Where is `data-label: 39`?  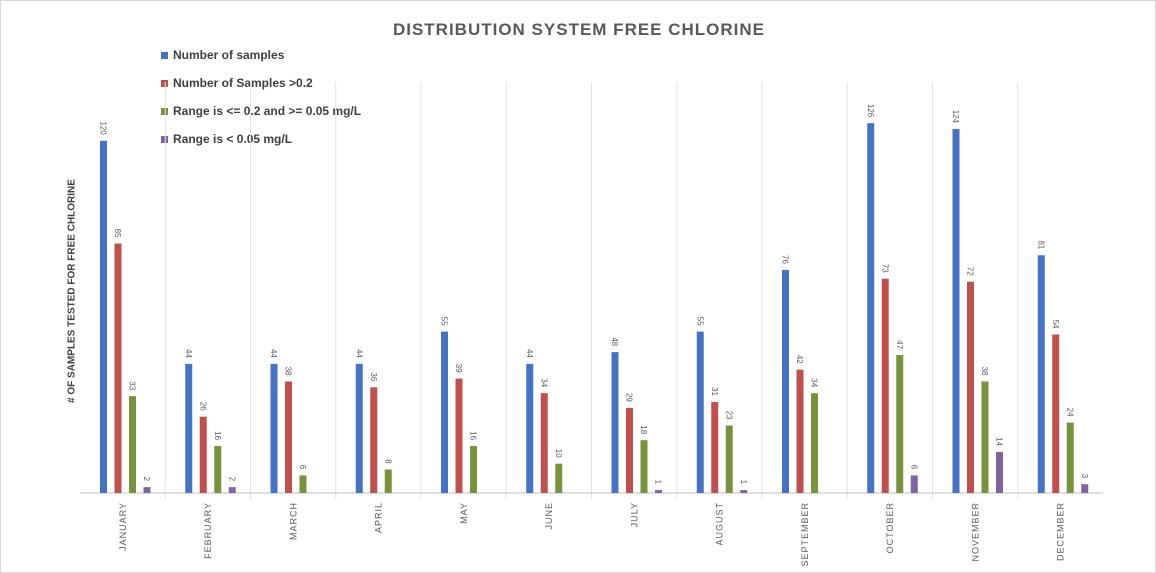
data-label: 39 is located at coordinates (458, 368).